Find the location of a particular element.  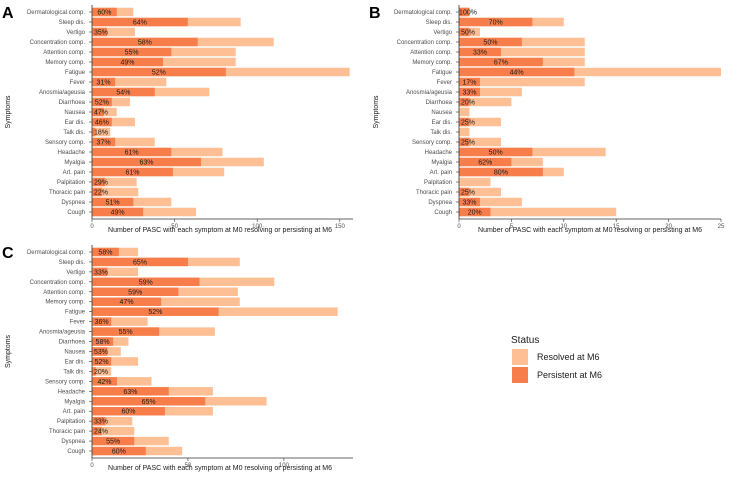

x-tick-label: 20 is located at coordinates (668, 227).